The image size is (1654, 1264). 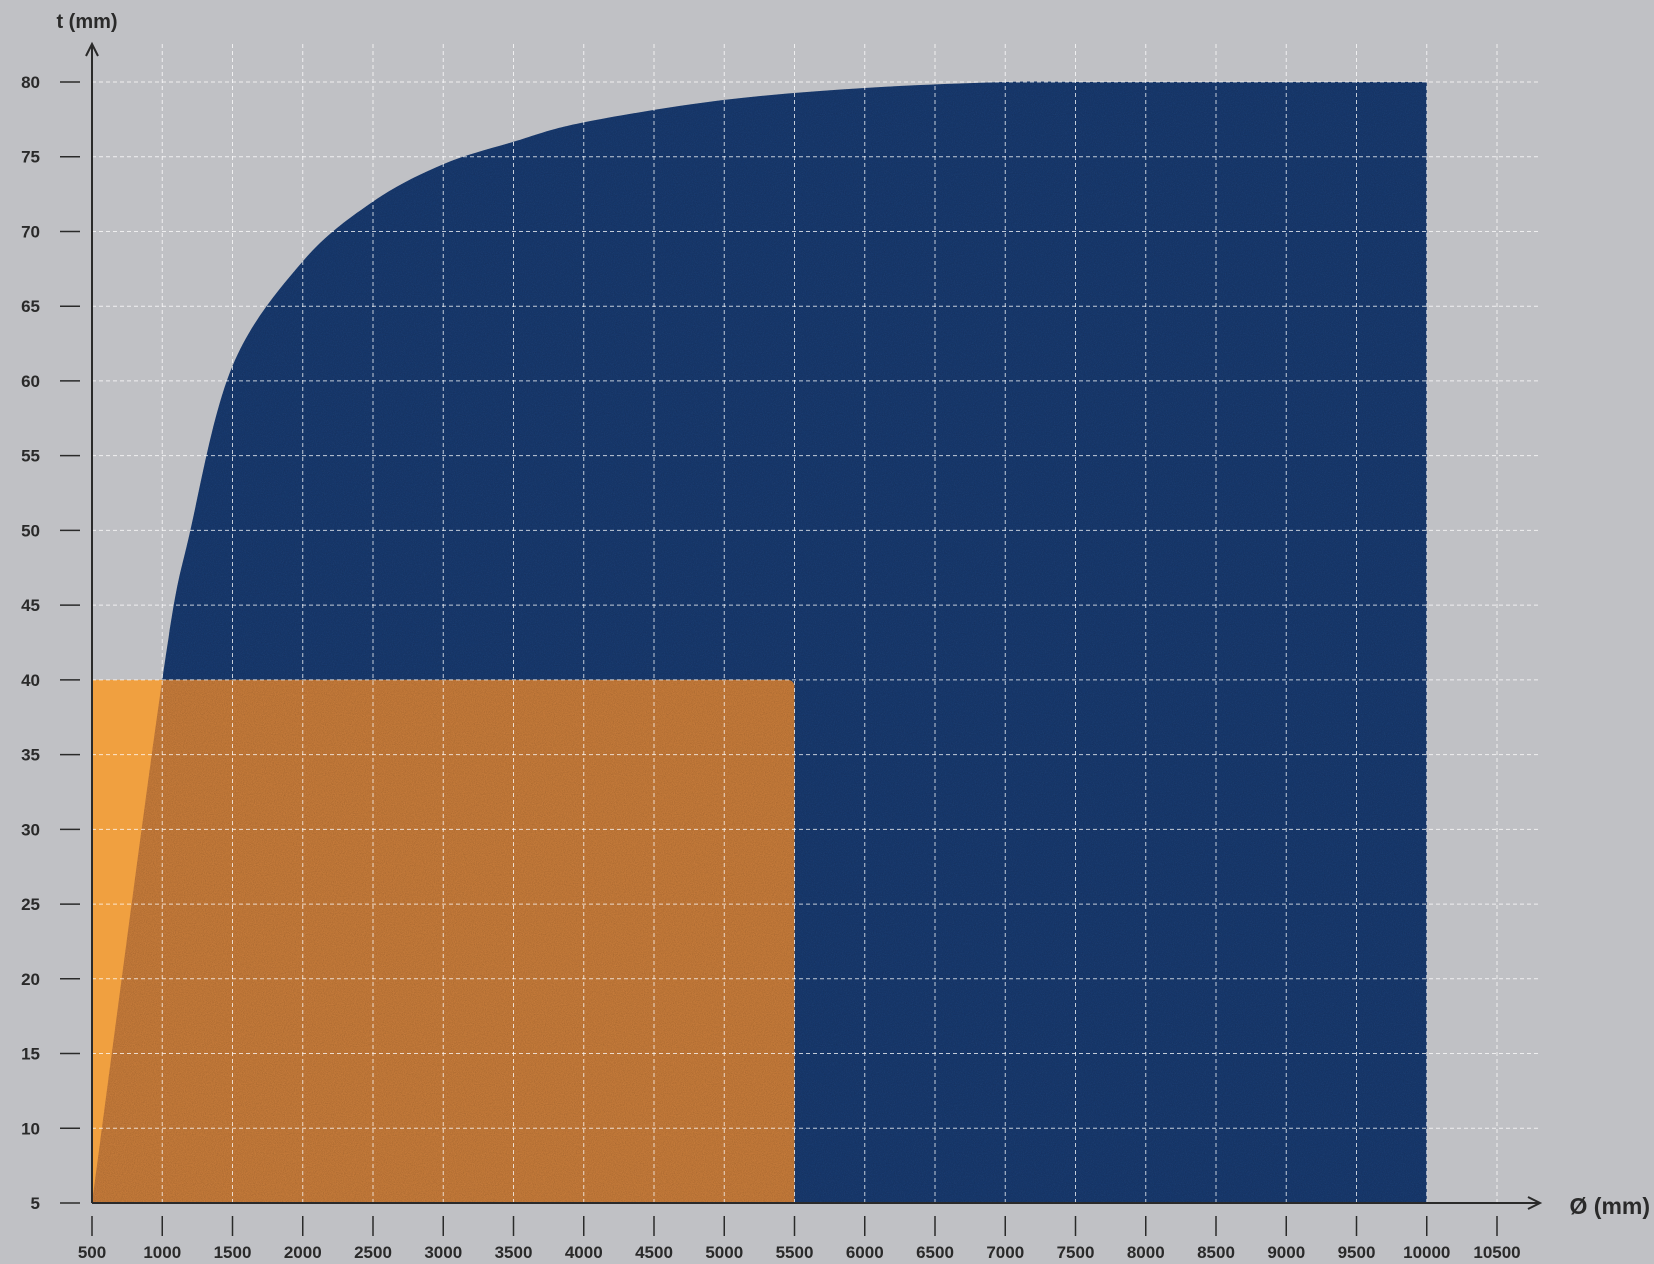 What do you see at coordinates (30, 829) in the screenshot?
I see `y-tick-label: 30` at bounding box center [30, 829].